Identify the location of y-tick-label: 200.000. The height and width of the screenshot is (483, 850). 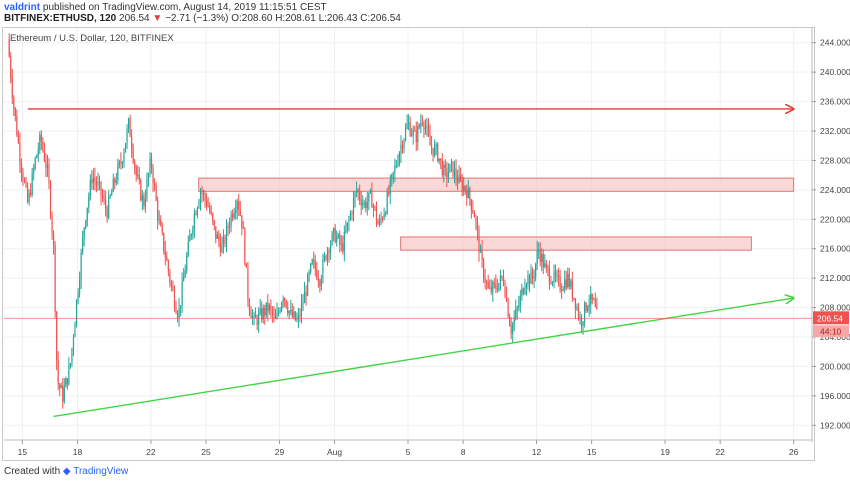
(835, 366).